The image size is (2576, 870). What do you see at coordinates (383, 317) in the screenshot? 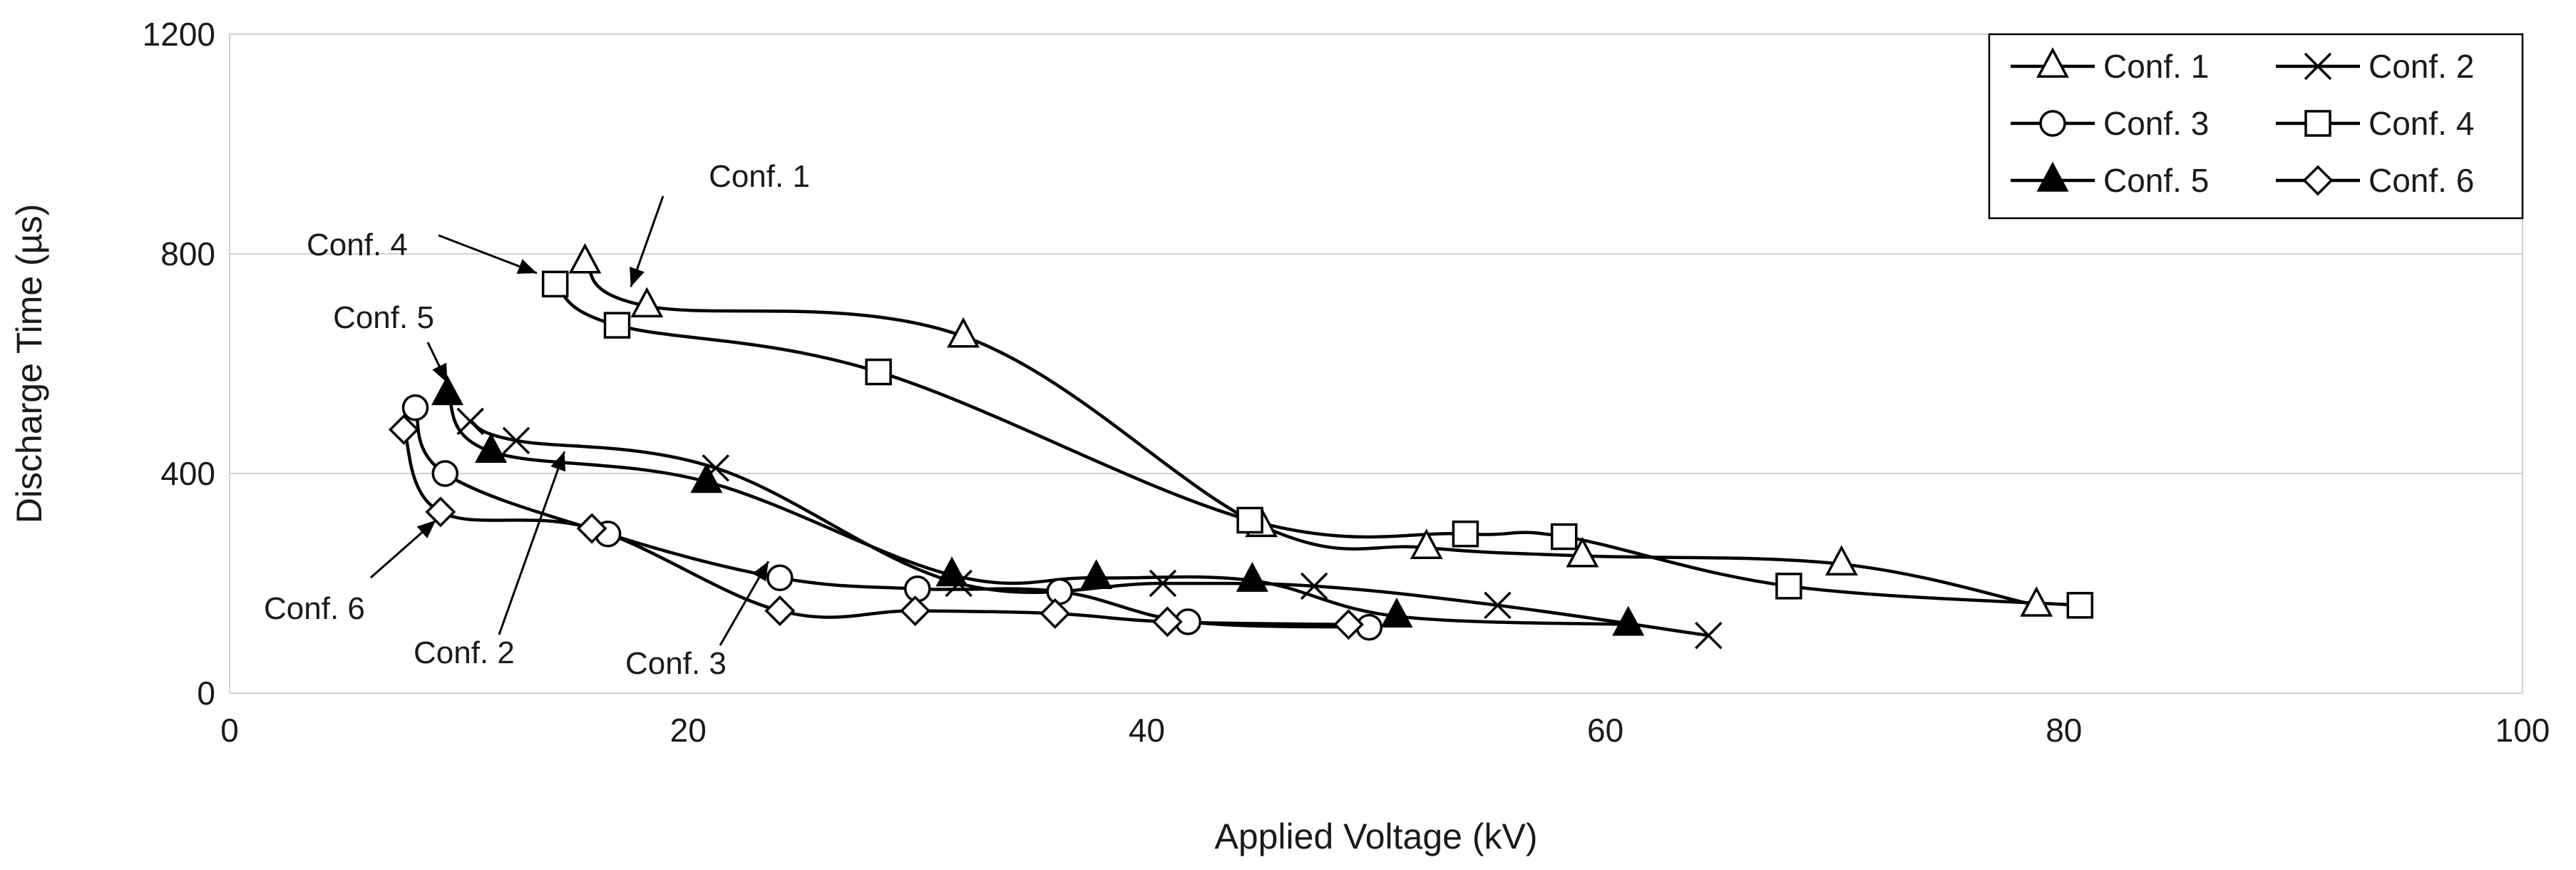
I see `annotation-label: Conf. 5` at bounding box center [383, 317].